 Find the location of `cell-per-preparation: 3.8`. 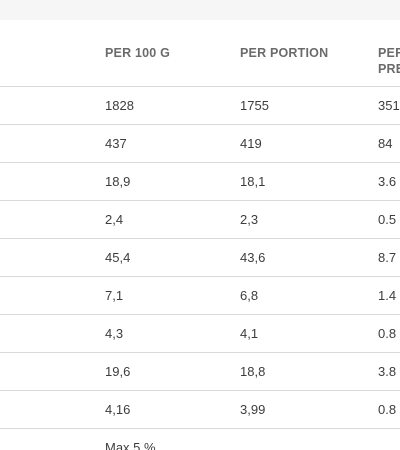

cell-per-preparation: 3.8 is located at coordinates (387, 371).